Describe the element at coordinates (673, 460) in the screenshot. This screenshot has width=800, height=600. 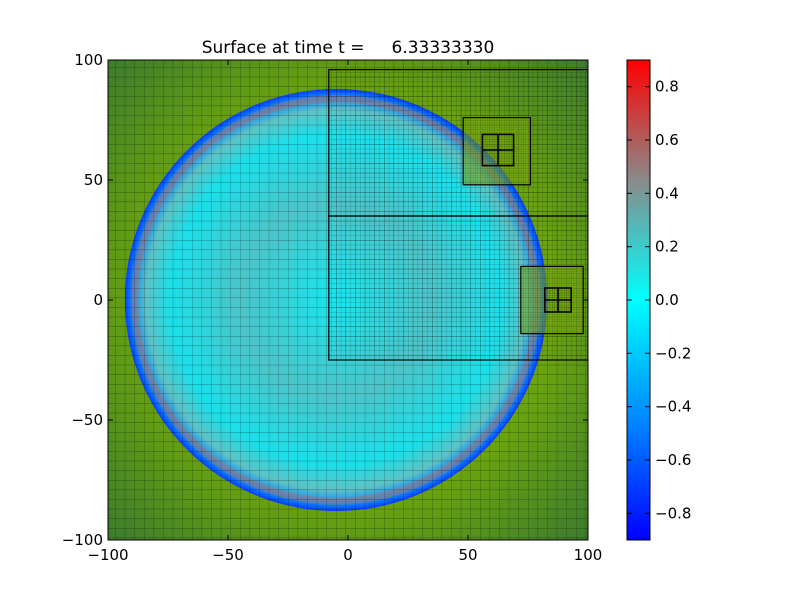
I see `colorbar-tick-label: −0.6` at that location.